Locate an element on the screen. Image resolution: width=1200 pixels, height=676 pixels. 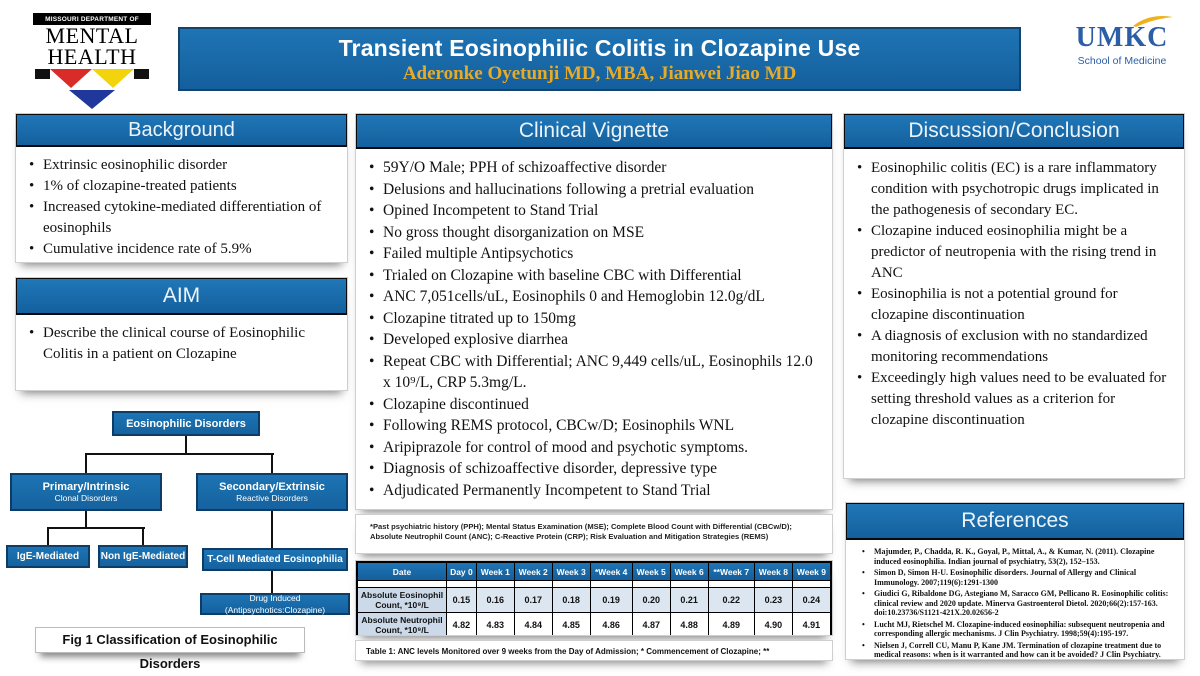
node-primary-intrinsic: Primary/Intrinsic Clonal Disorders is located at coordinates (86, 492).